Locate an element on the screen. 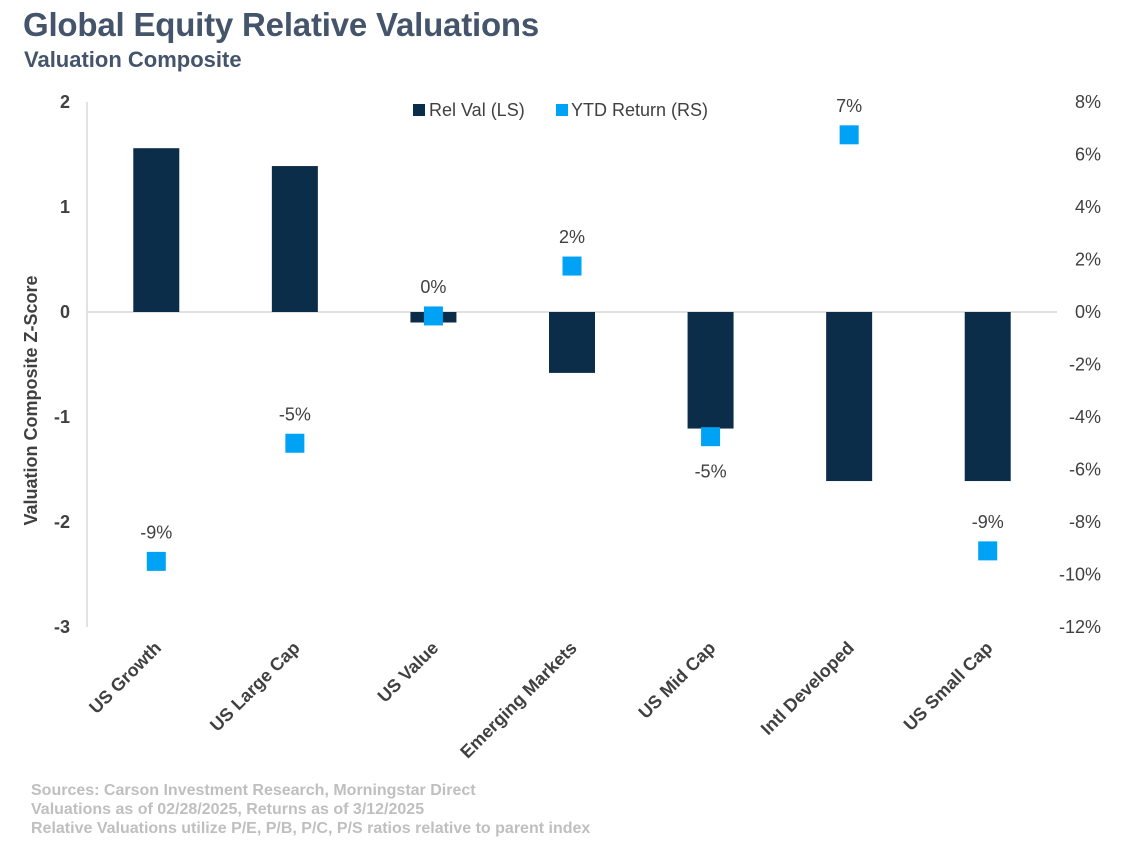 The width and height of the screenshot is (1121, 853). category-label: US Large Cap is located at coordinates (255, 687).